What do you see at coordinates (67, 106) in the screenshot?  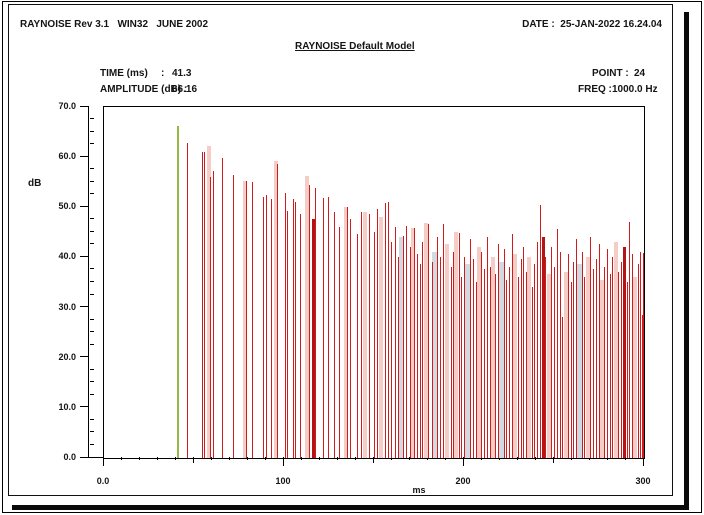 I see `y-tick-label: 70.0` at bounding box center [67, 106].